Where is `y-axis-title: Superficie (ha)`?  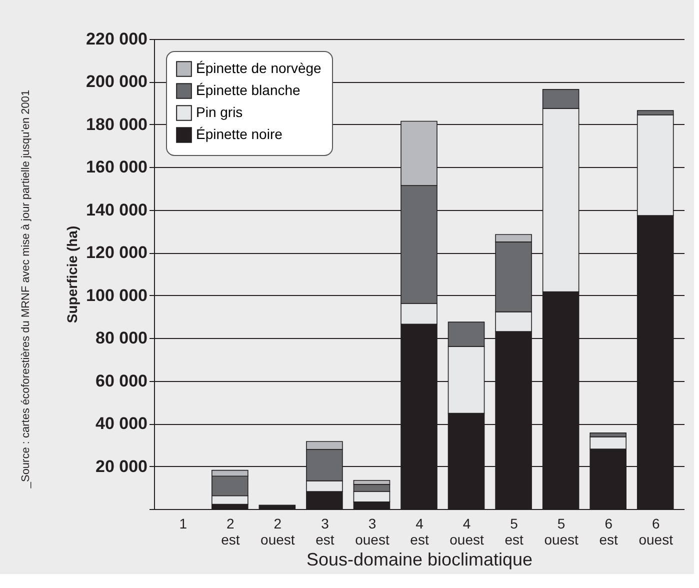
y-axis-title: Superficie (ha) is located at coordinates (72, 275).